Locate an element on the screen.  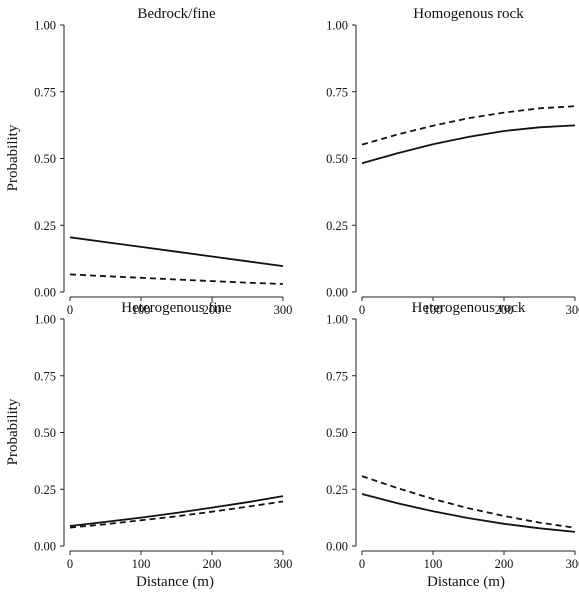
panel-heterogenous-rock-title: Heterogenous rock is located at coordinates (469, 308).